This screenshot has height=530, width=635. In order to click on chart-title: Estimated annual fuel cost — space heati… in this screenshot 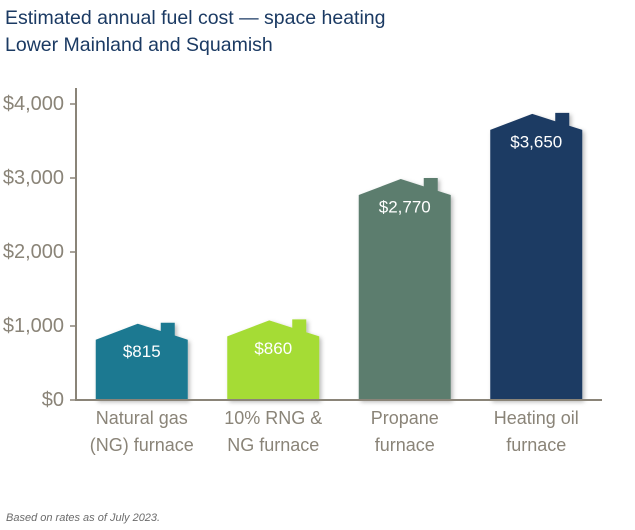, I will do `click(195, 32)`.